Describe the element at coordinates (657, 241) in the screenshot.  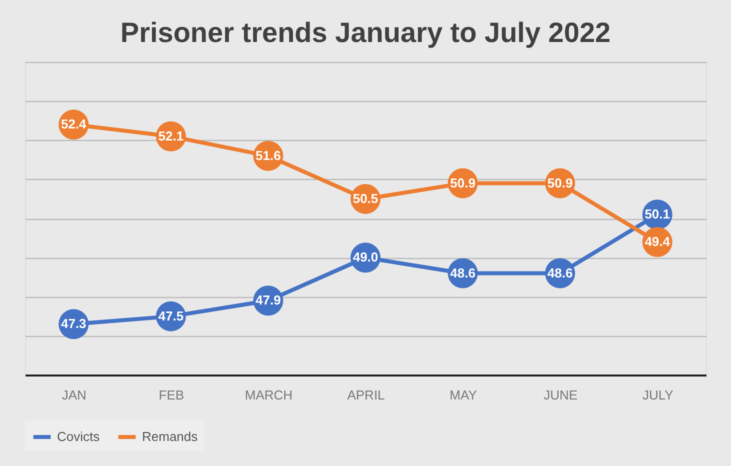
I see `data-label: 49.4` at that location.